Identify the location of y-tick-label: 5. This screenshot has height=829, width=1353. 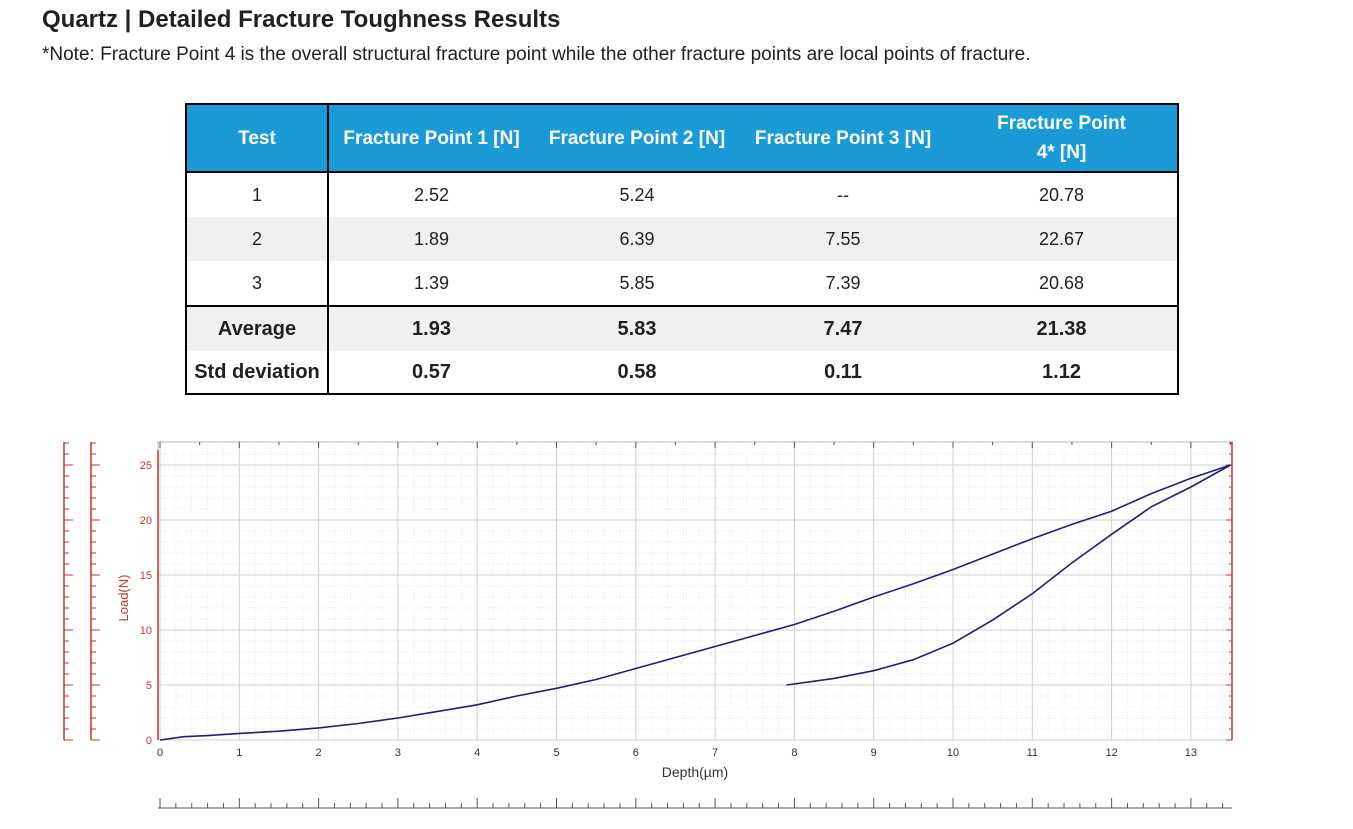
(149, 686).